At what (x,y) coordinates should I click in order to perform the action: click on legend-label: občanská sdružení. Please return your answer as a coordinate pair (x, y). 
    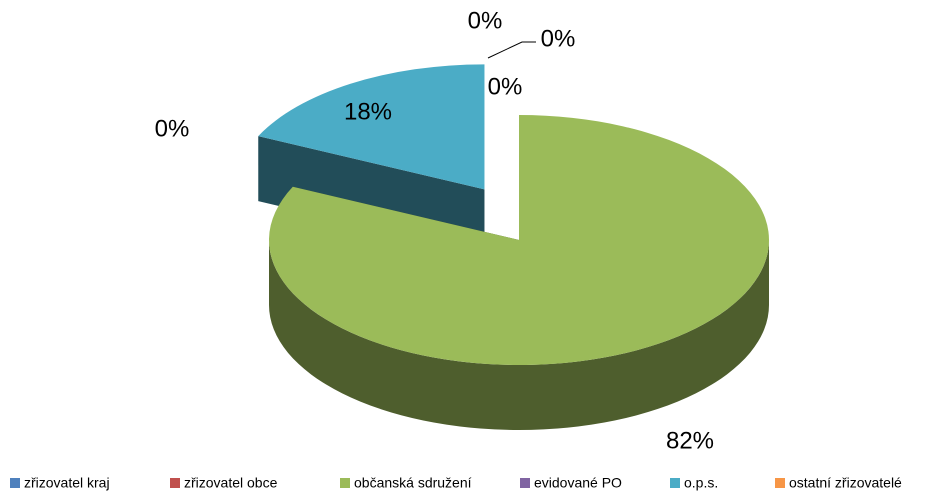
    Looking at the image, I should click on (413, 483).